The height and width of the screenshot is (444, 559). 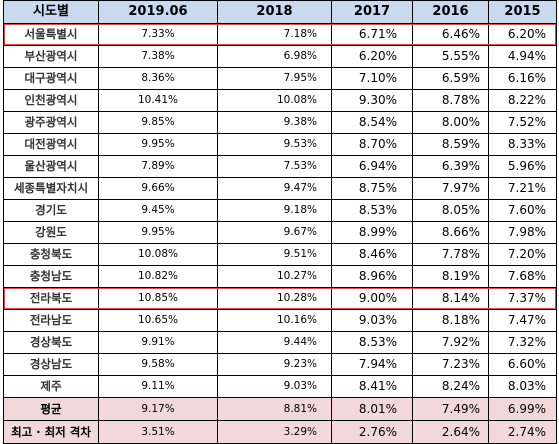 What do you see at coordinates (274, 386) in the screenshot?
I see `value-cell-2018: 9.03%` at bounding box center [274, 386].